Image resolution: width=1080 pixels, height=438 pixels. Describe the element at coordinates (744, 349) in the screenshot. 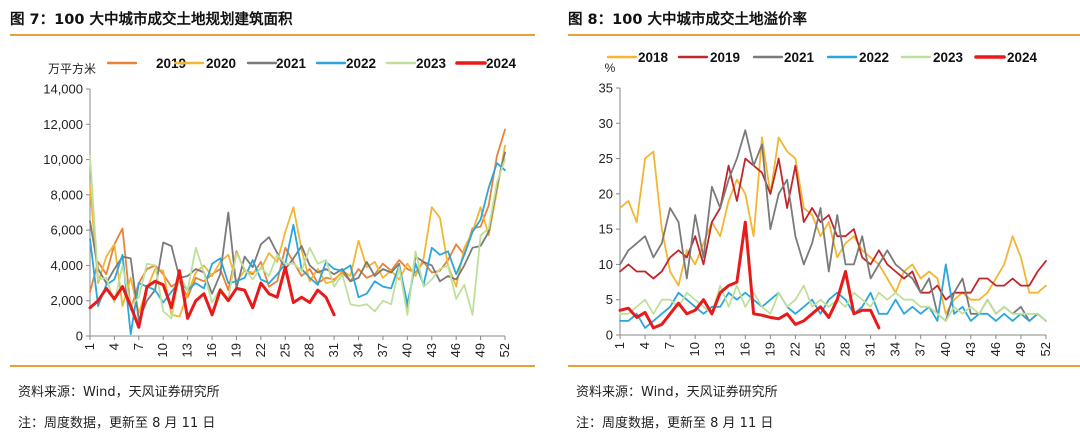

I see `right-x-tick-label: 16` at that location.